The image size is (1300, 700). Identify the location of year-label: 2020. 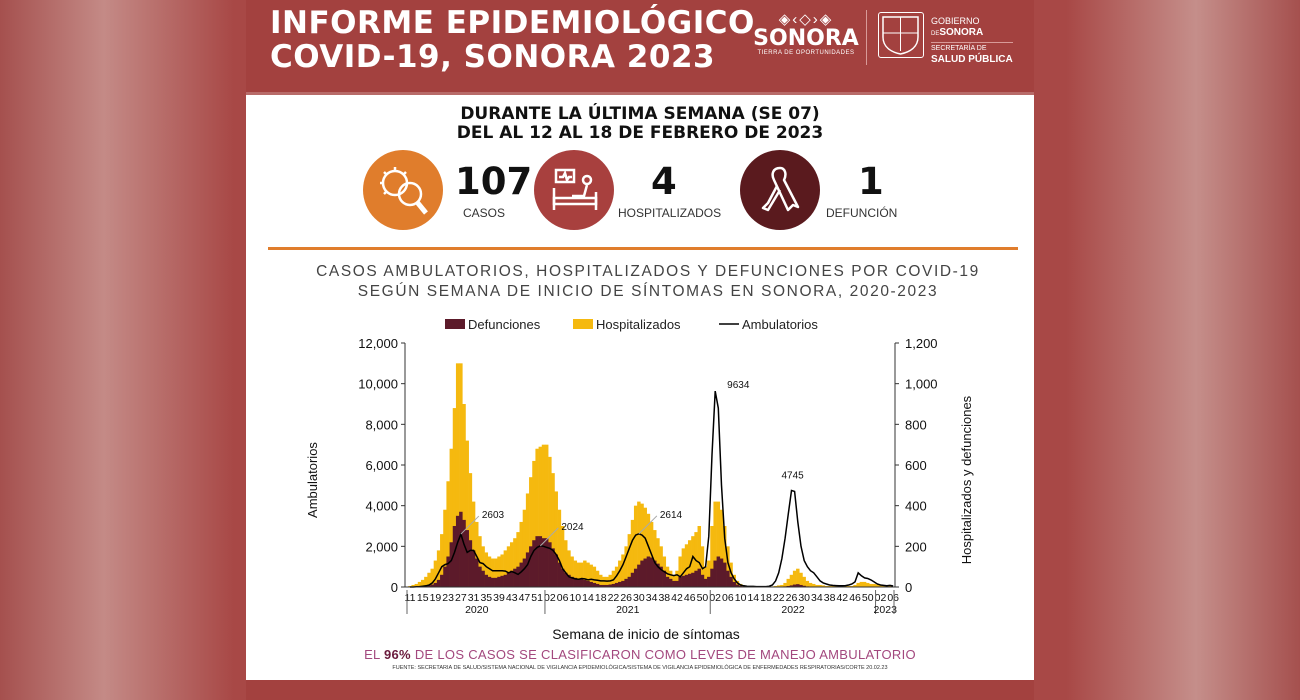
(477, 610).